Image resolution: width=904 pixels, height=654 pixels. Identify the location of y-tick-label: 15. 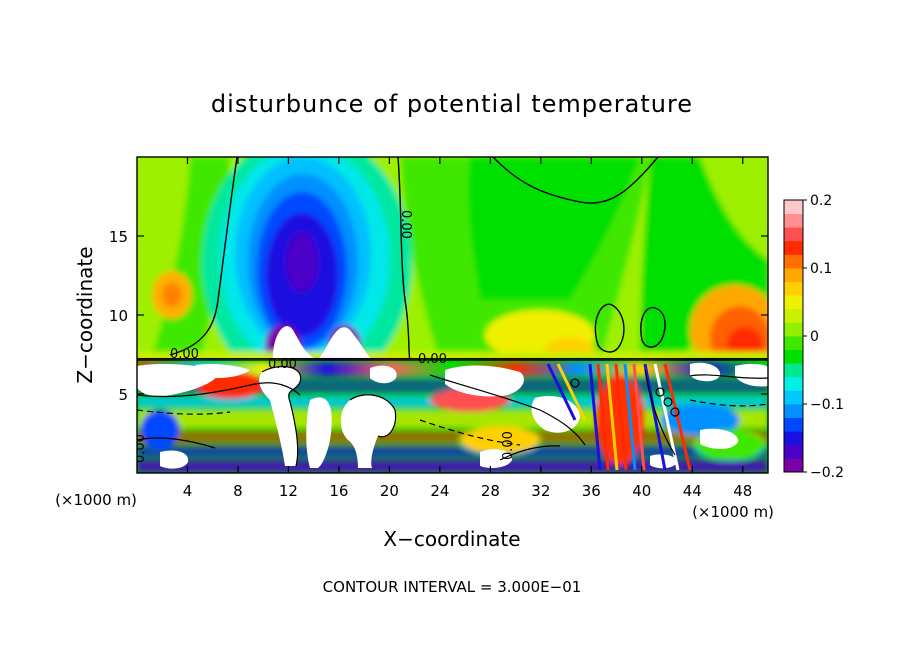
(118, 237).